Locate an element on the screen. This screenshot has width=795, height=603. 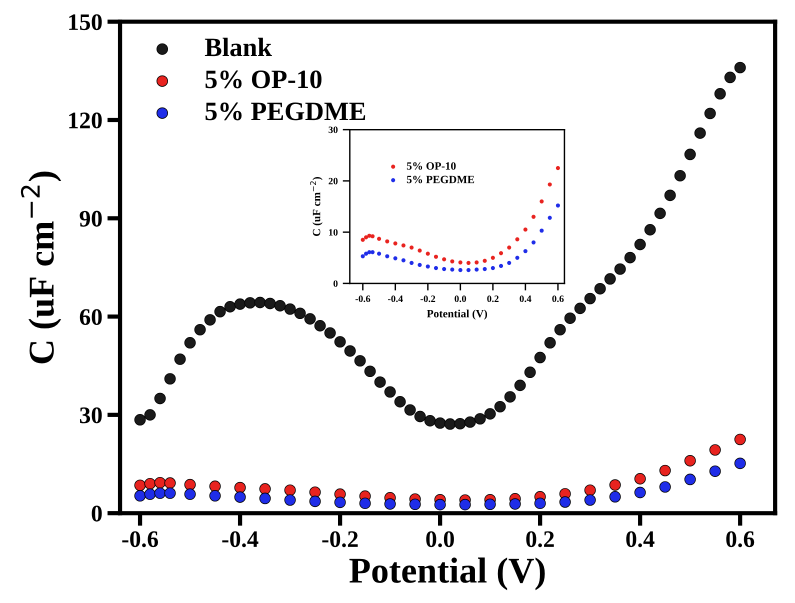
x-axis-title: Potential (V) is located at coordinates (447, 573).